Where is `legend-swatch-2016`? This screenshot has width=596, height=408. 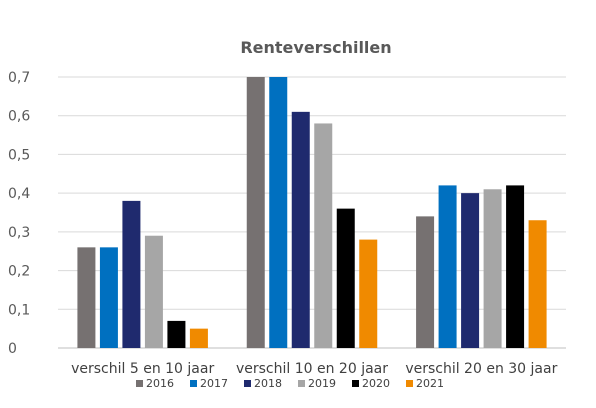 legend-swatch-2016 is located at coordinates (139, 383).